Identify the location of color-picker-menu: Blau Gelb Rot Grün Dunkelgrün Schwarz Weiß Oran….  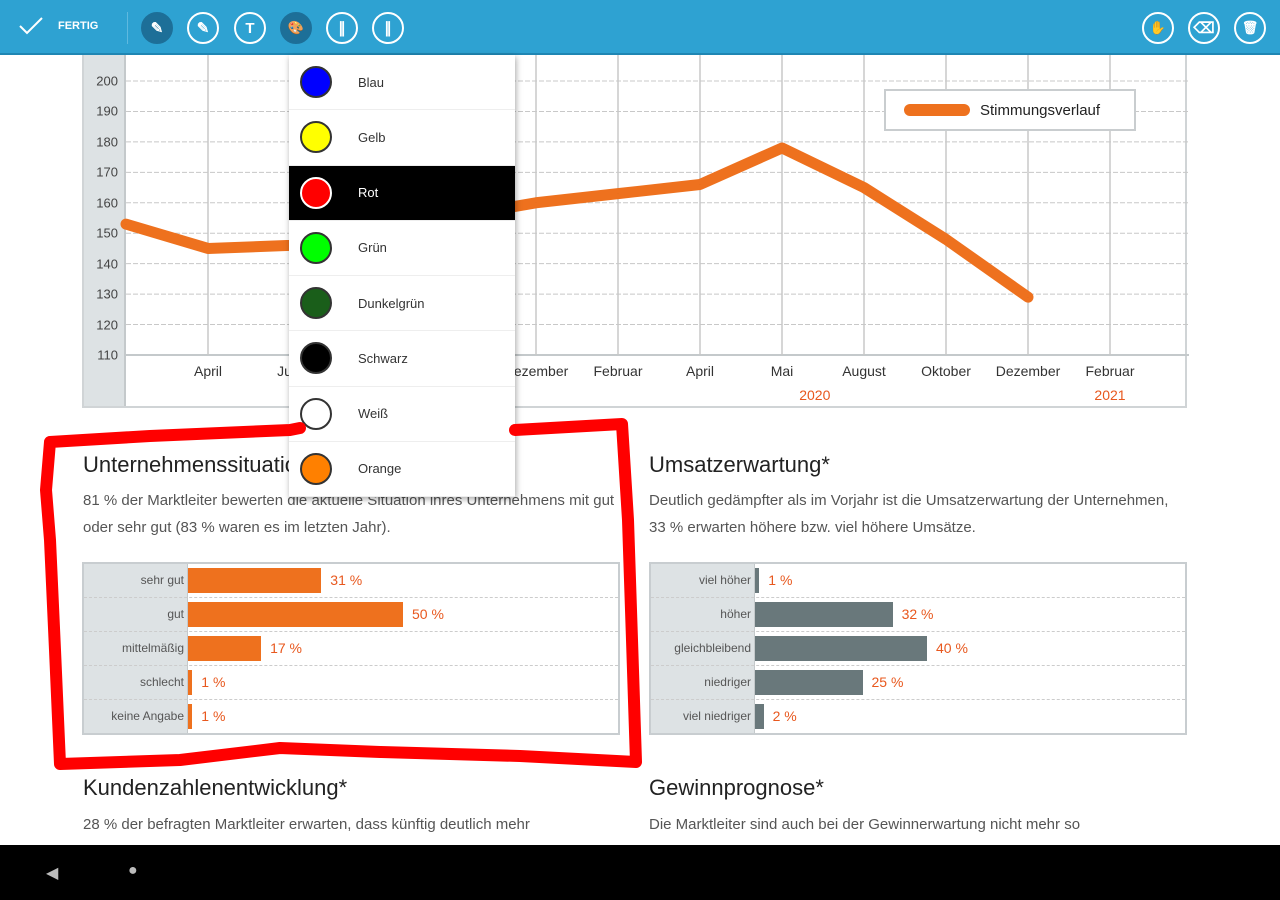
(402, 276).